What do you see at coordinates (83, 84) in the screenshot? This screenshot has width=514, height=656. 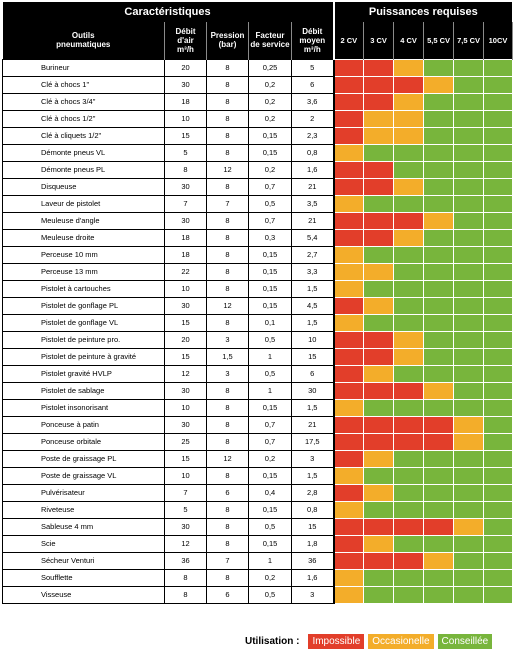 I see `tool-name-cell: Clé à chocs 1"` at bounding box center [83, 84].